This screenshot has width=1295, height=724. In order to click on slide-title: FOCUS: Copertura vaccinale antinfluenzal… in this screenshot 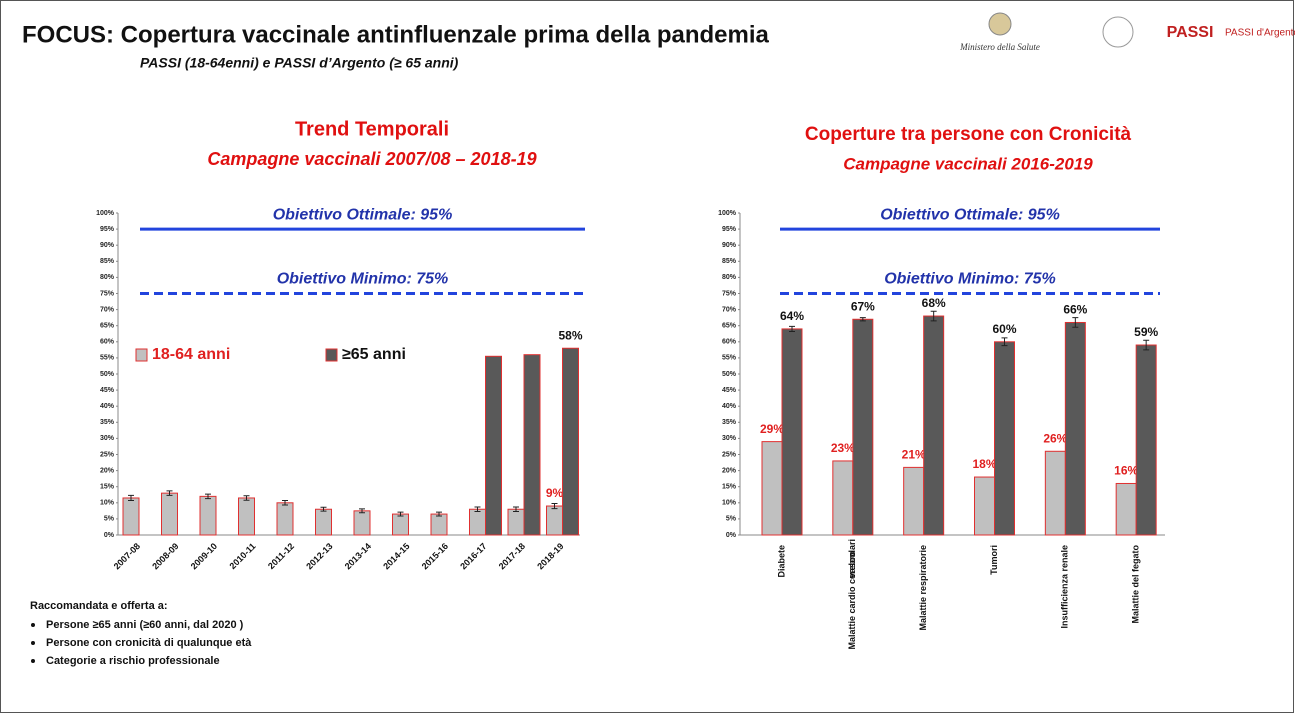, I will do `click(396, 34)`.